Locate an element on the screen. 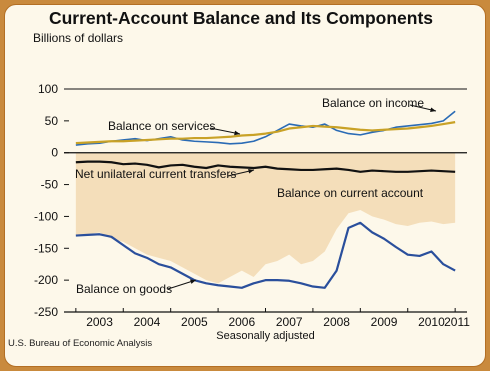 This screenshot has width=490, height=371. current-account-annotation: Balance on current account is located at coordinates (350, 193).